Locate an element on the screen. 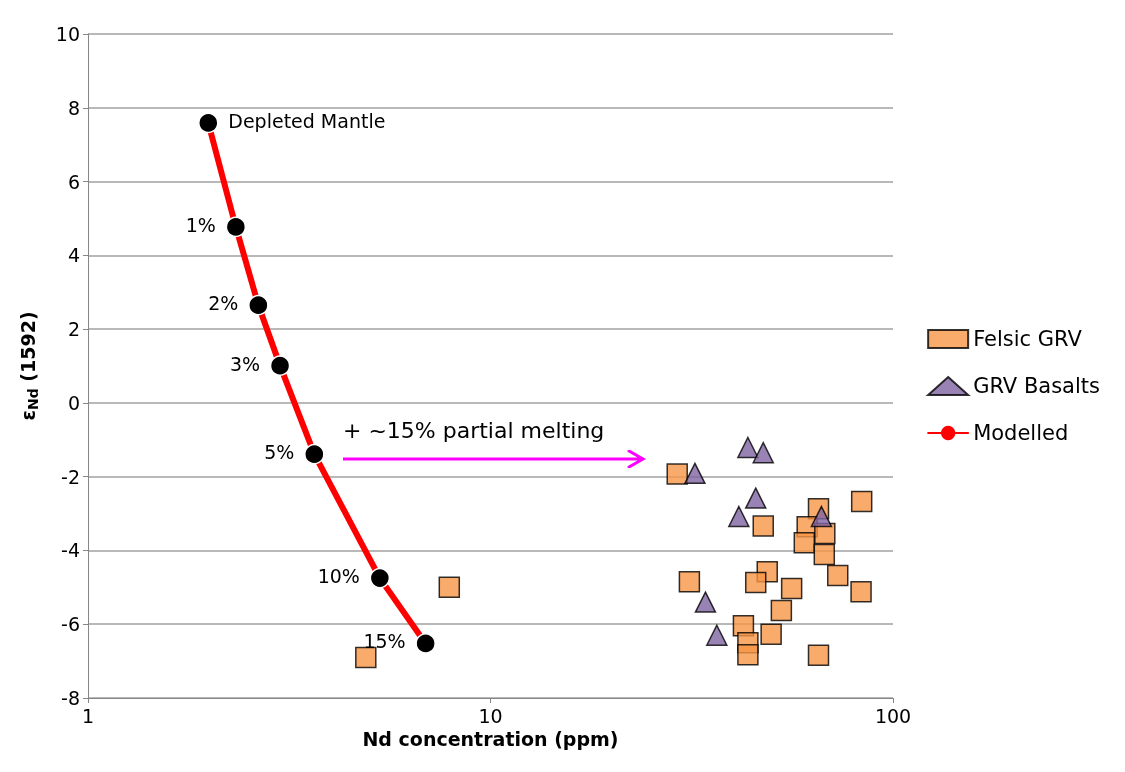 The width and height of the screenshot is (1125, 772). y-tick-label: 10 is located at coordinates (67, 34).